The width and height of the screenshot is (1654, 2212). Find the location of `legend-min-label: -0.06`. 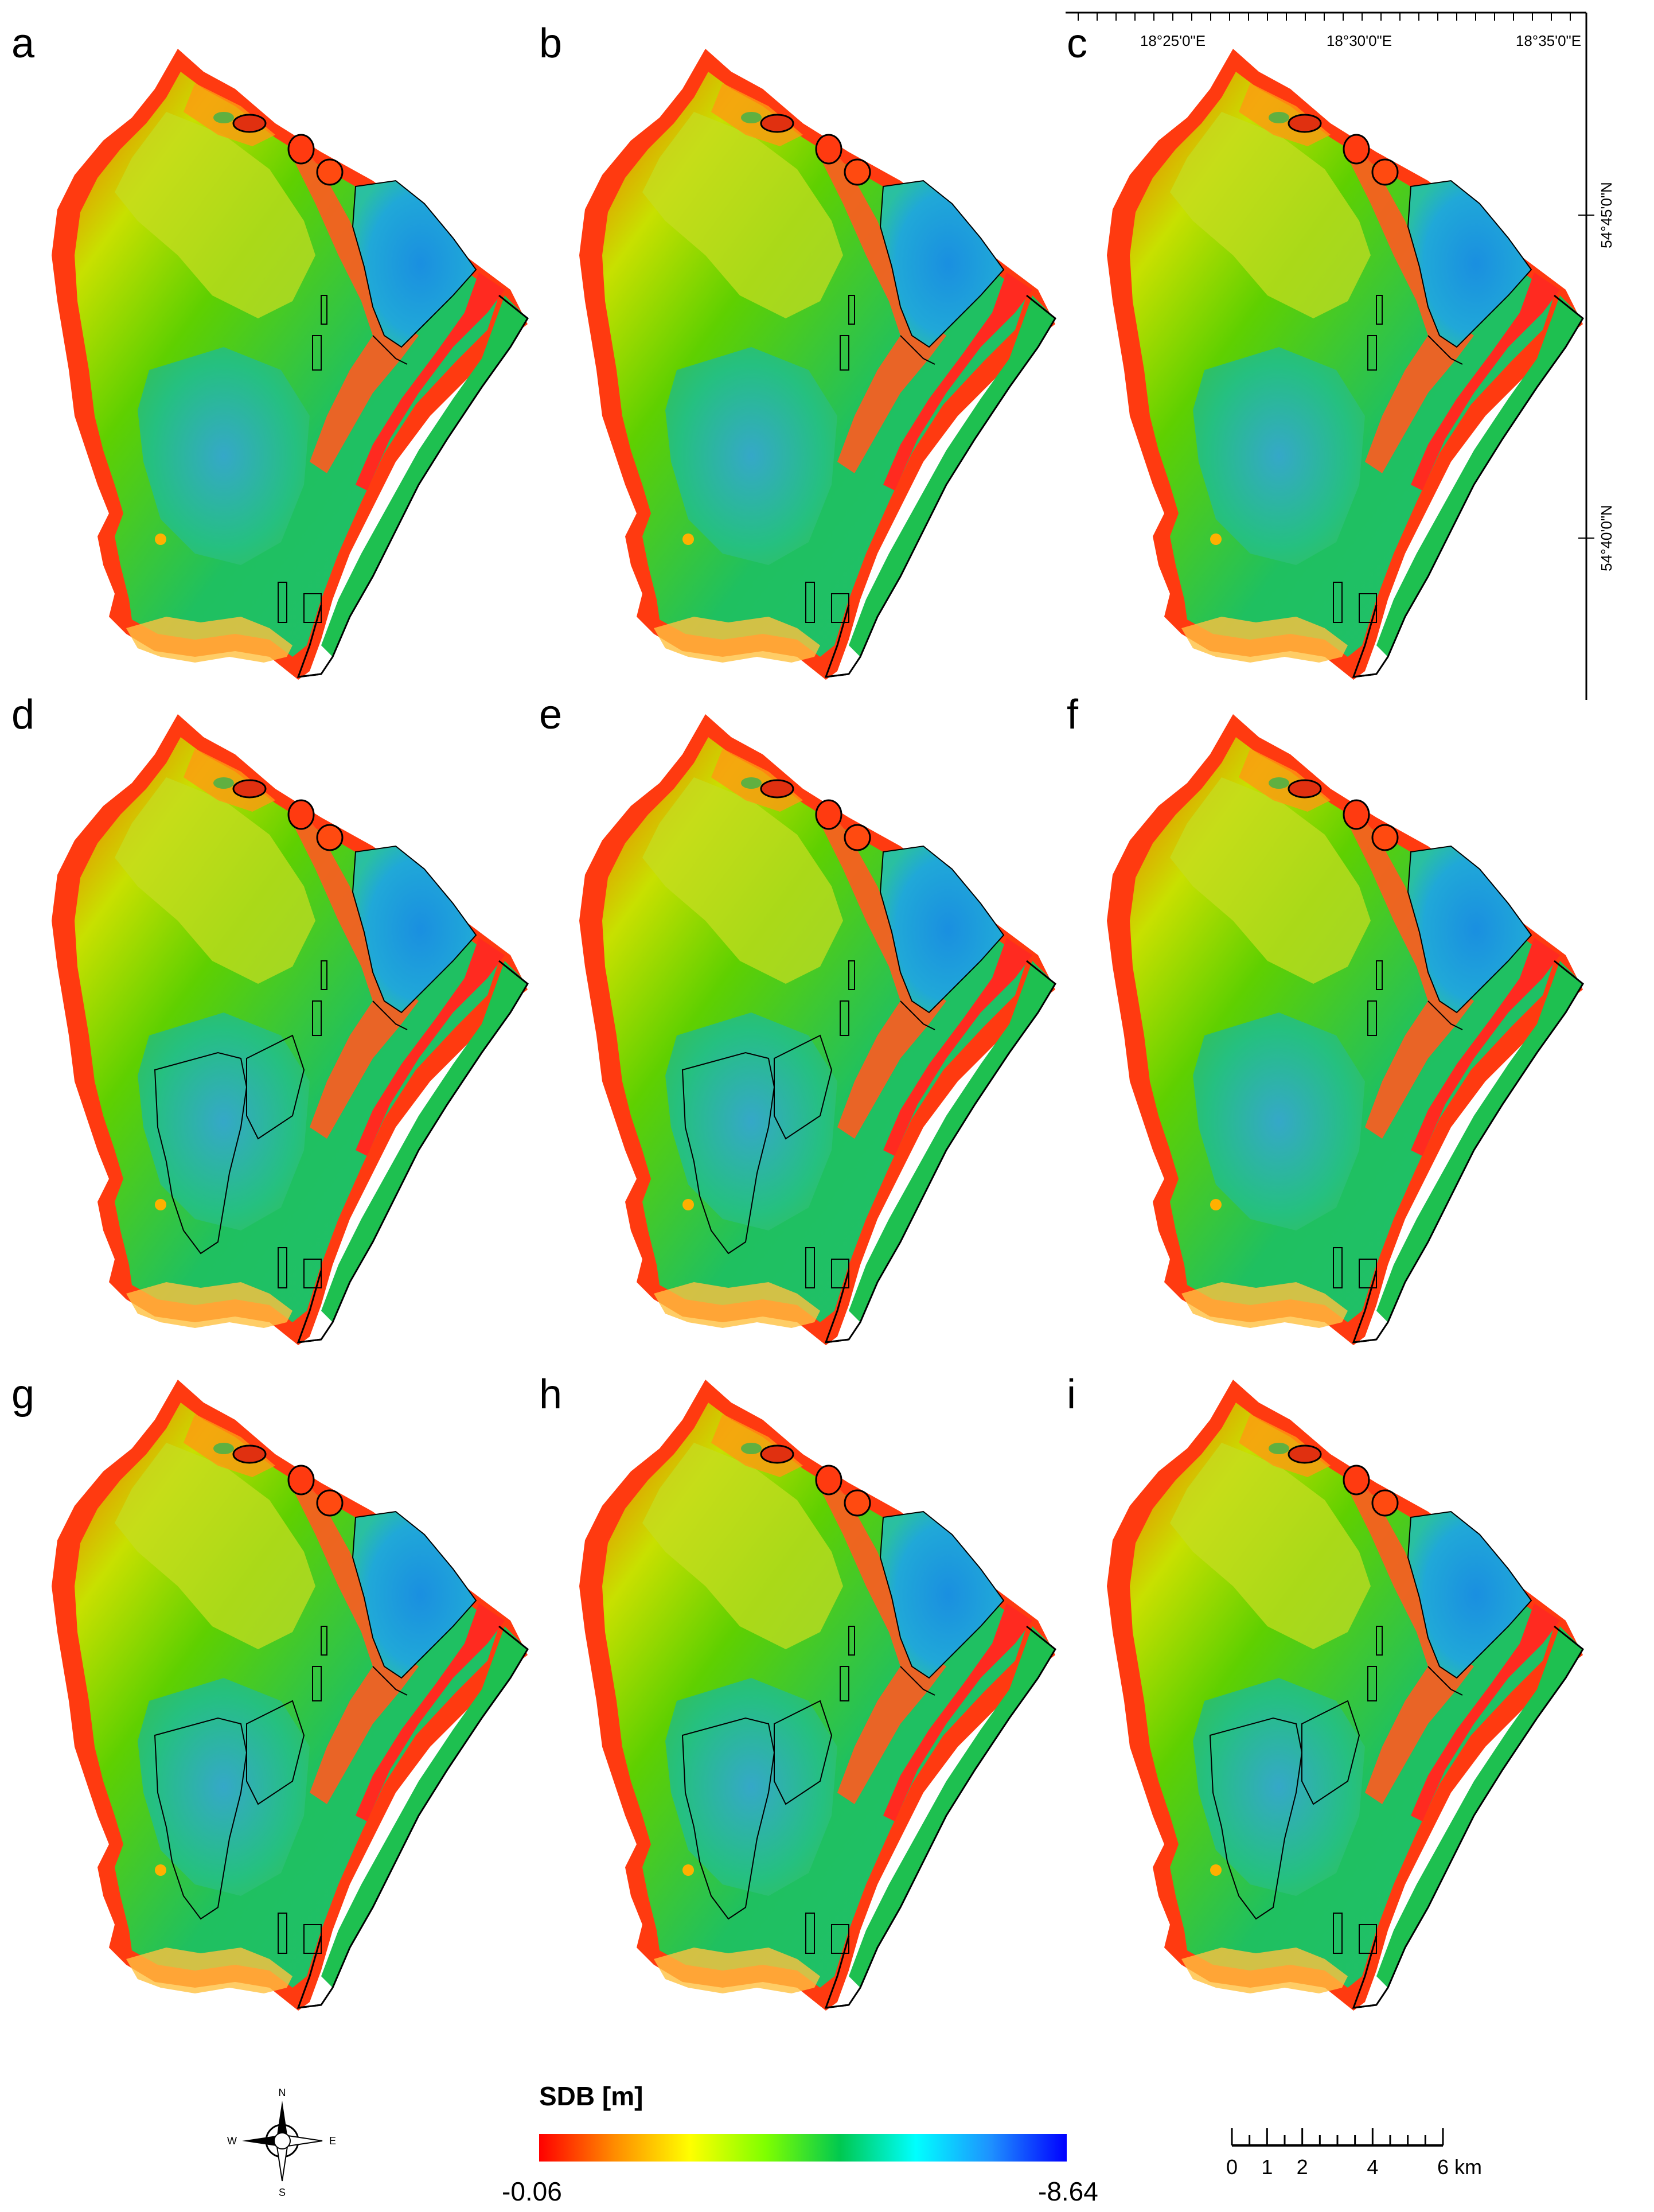

legend-min-label: -0.06 is located at coordinates (532, 2191).